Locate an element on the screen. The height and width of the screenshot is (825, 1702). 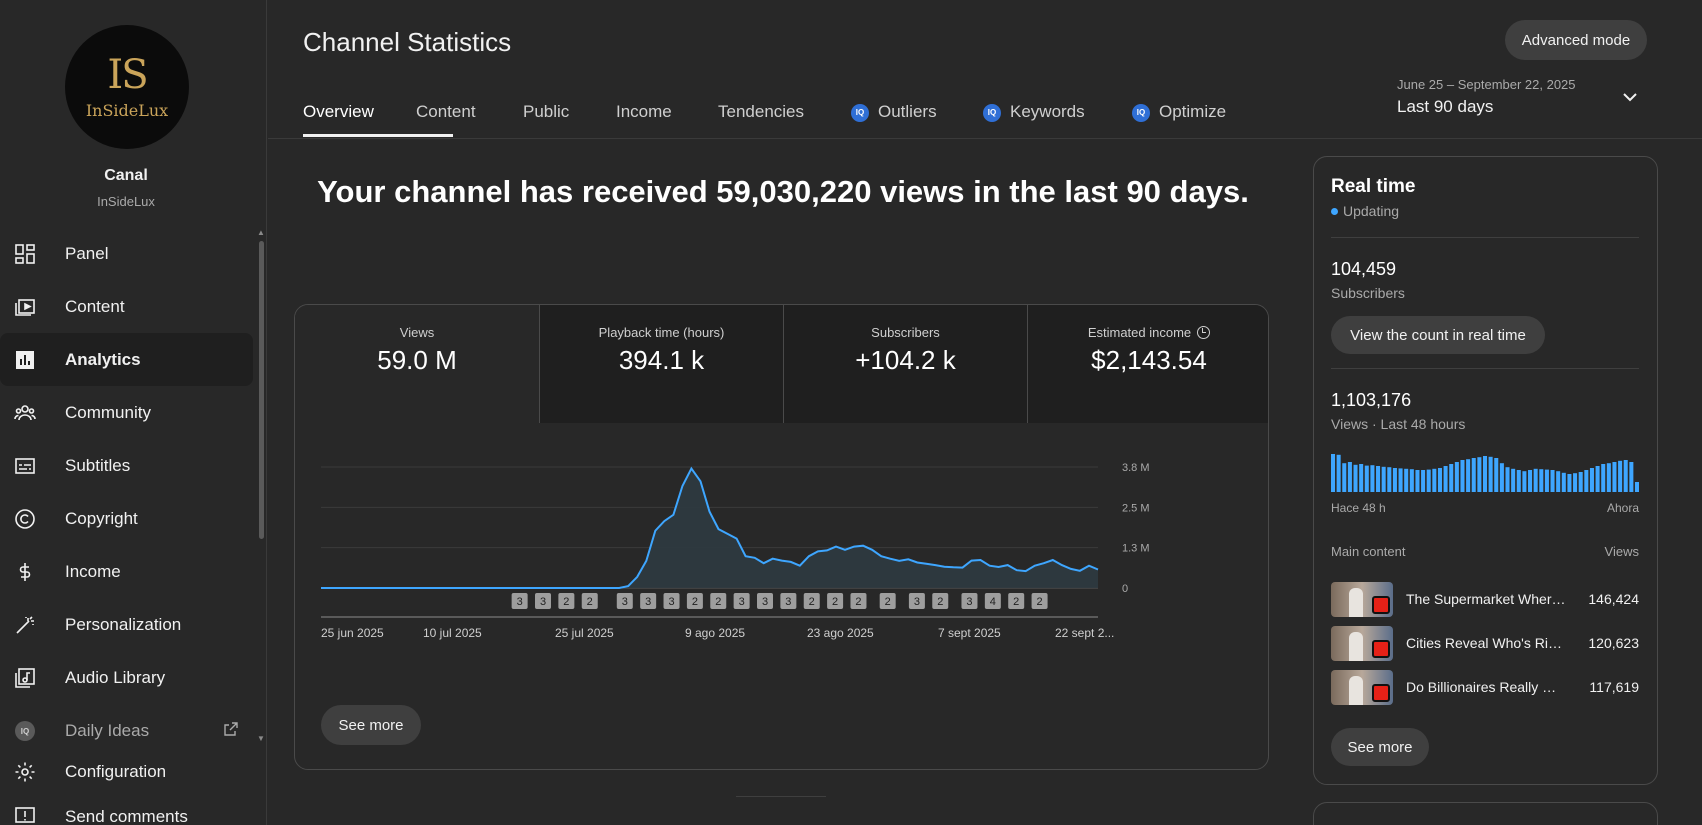
sidebar-item-subtitles: Subtitles is located at coordinates (123, 465).